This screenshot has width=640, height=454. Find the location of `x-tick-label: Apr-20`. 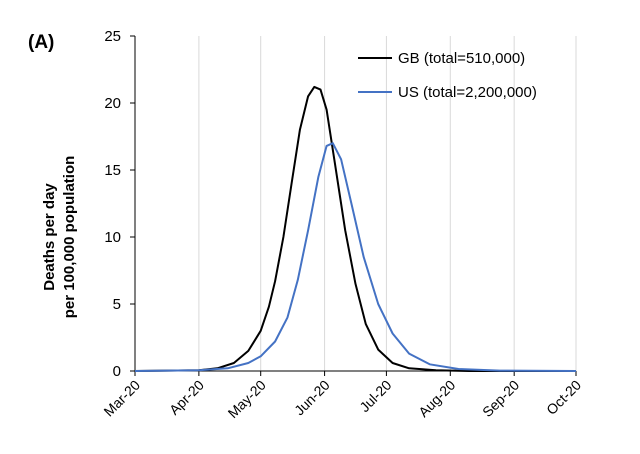

x-tick-label: Apr-20 is located at coordinates (186, 397).